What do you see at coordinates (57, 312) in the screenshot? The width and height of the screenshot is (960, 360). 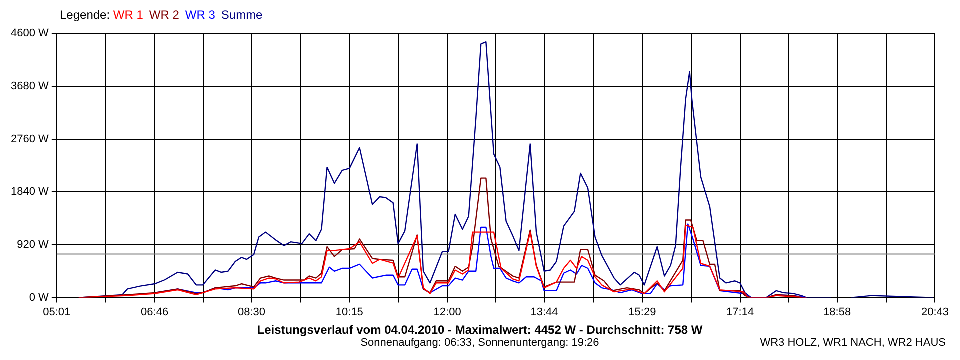 I see `x-tick-label: 05:01` at bounding box center [57, 312].